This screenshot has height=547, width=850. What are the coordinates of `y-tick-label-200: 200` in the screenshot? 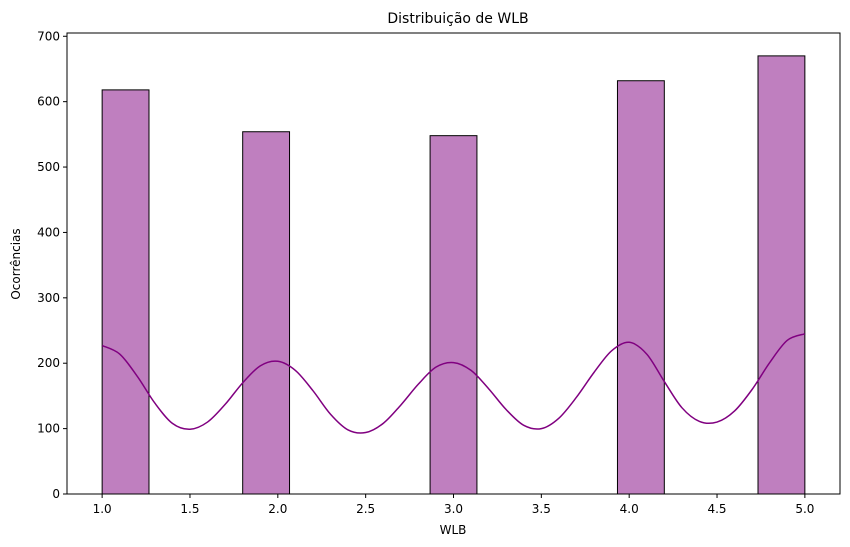 It's located at (48, 363).